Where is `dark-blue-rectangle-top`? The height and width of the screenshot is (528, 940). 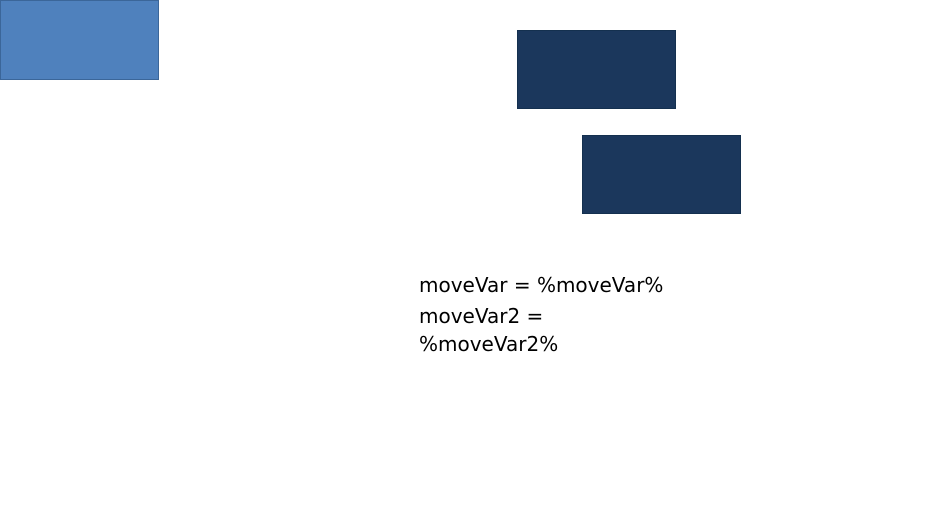 dark-blue-rectangle-top is located at coordinates (596, 69).